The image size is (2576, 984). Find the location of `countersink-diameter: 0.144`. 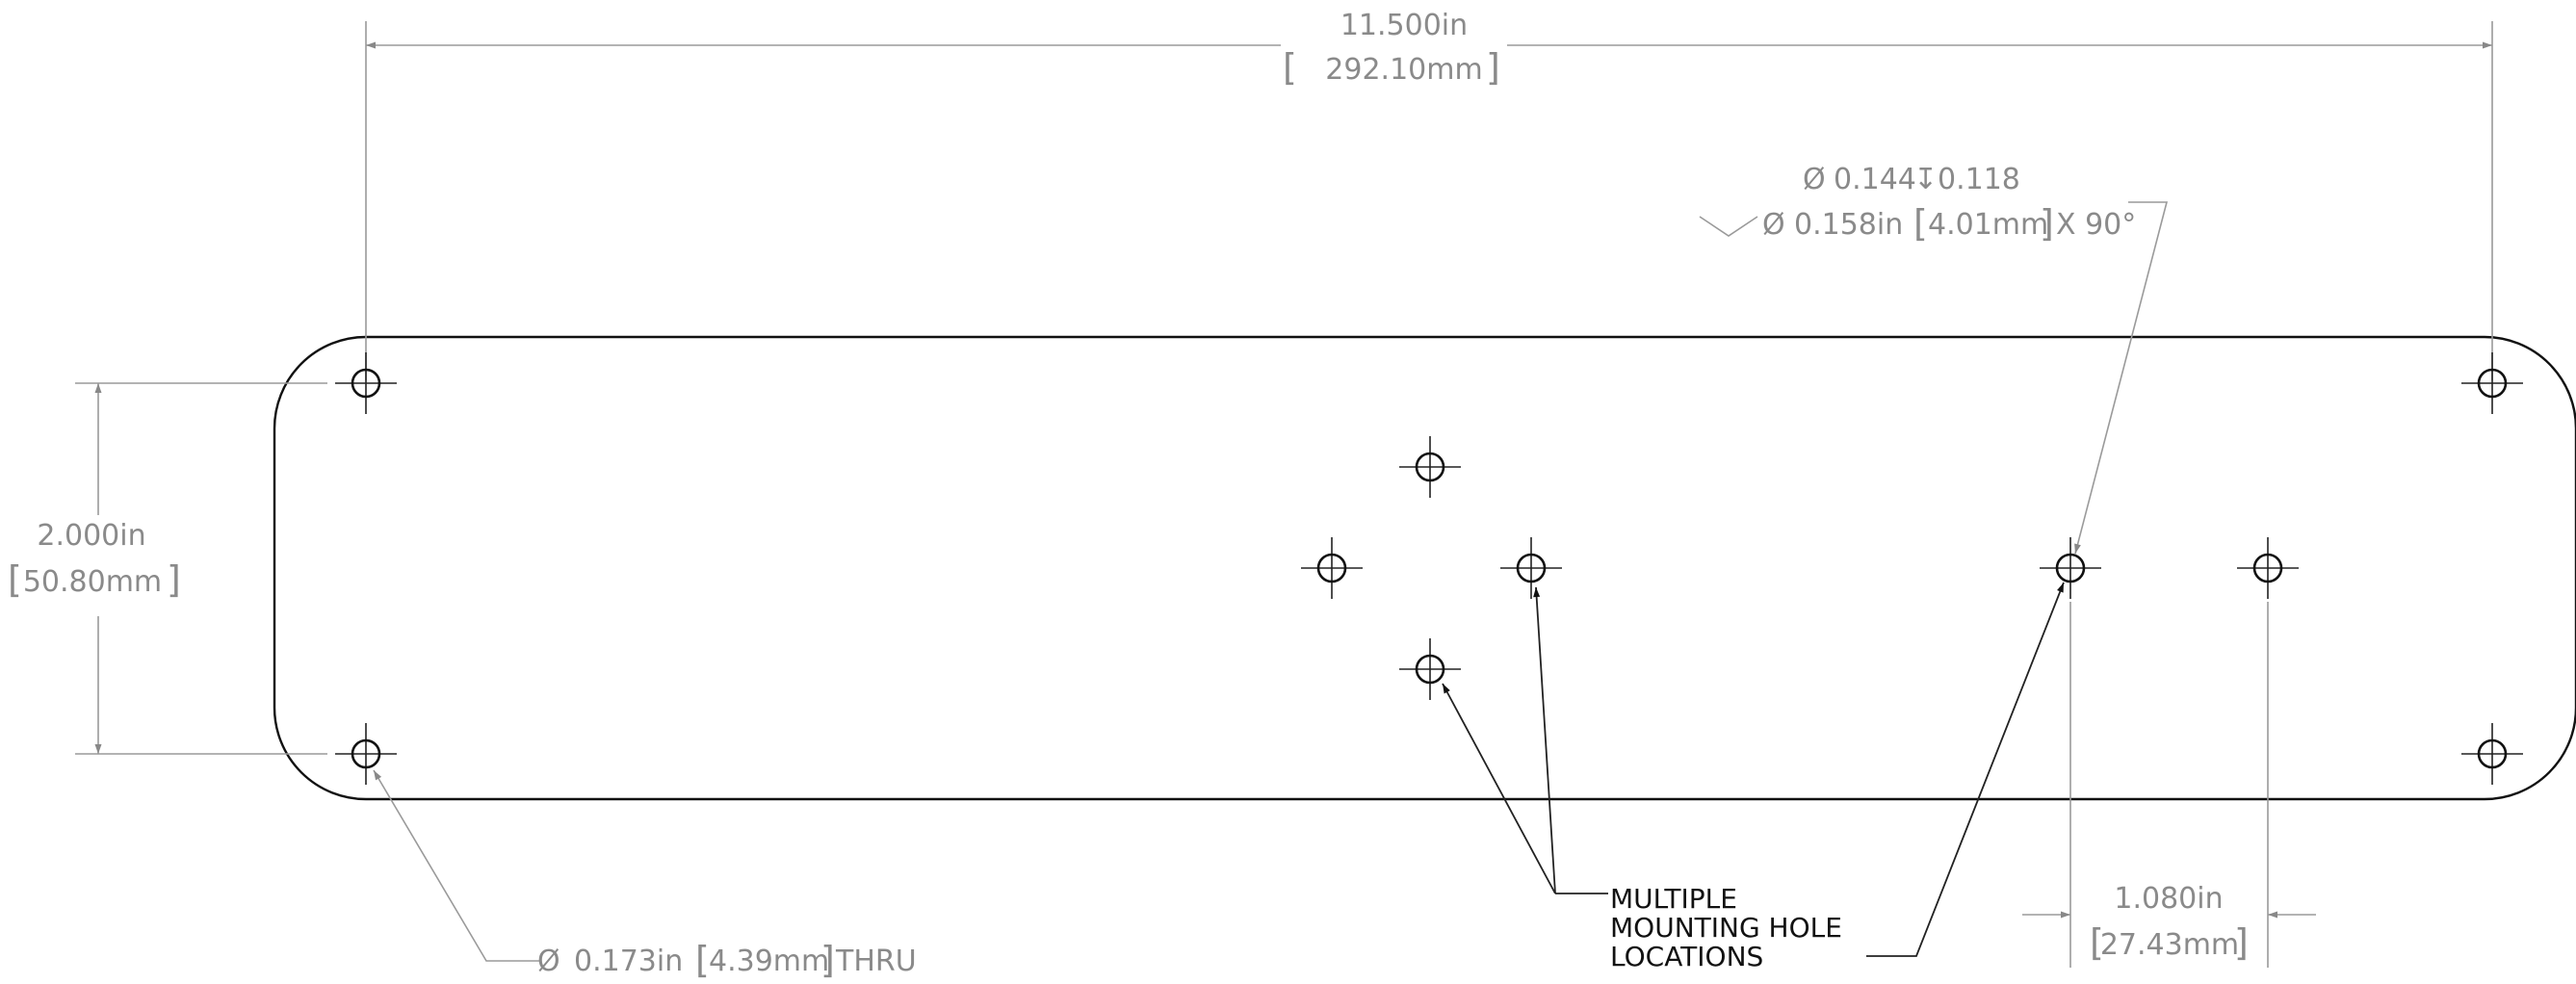

countersink-diameter: 0.144 is located at coordinates (1875, 179).